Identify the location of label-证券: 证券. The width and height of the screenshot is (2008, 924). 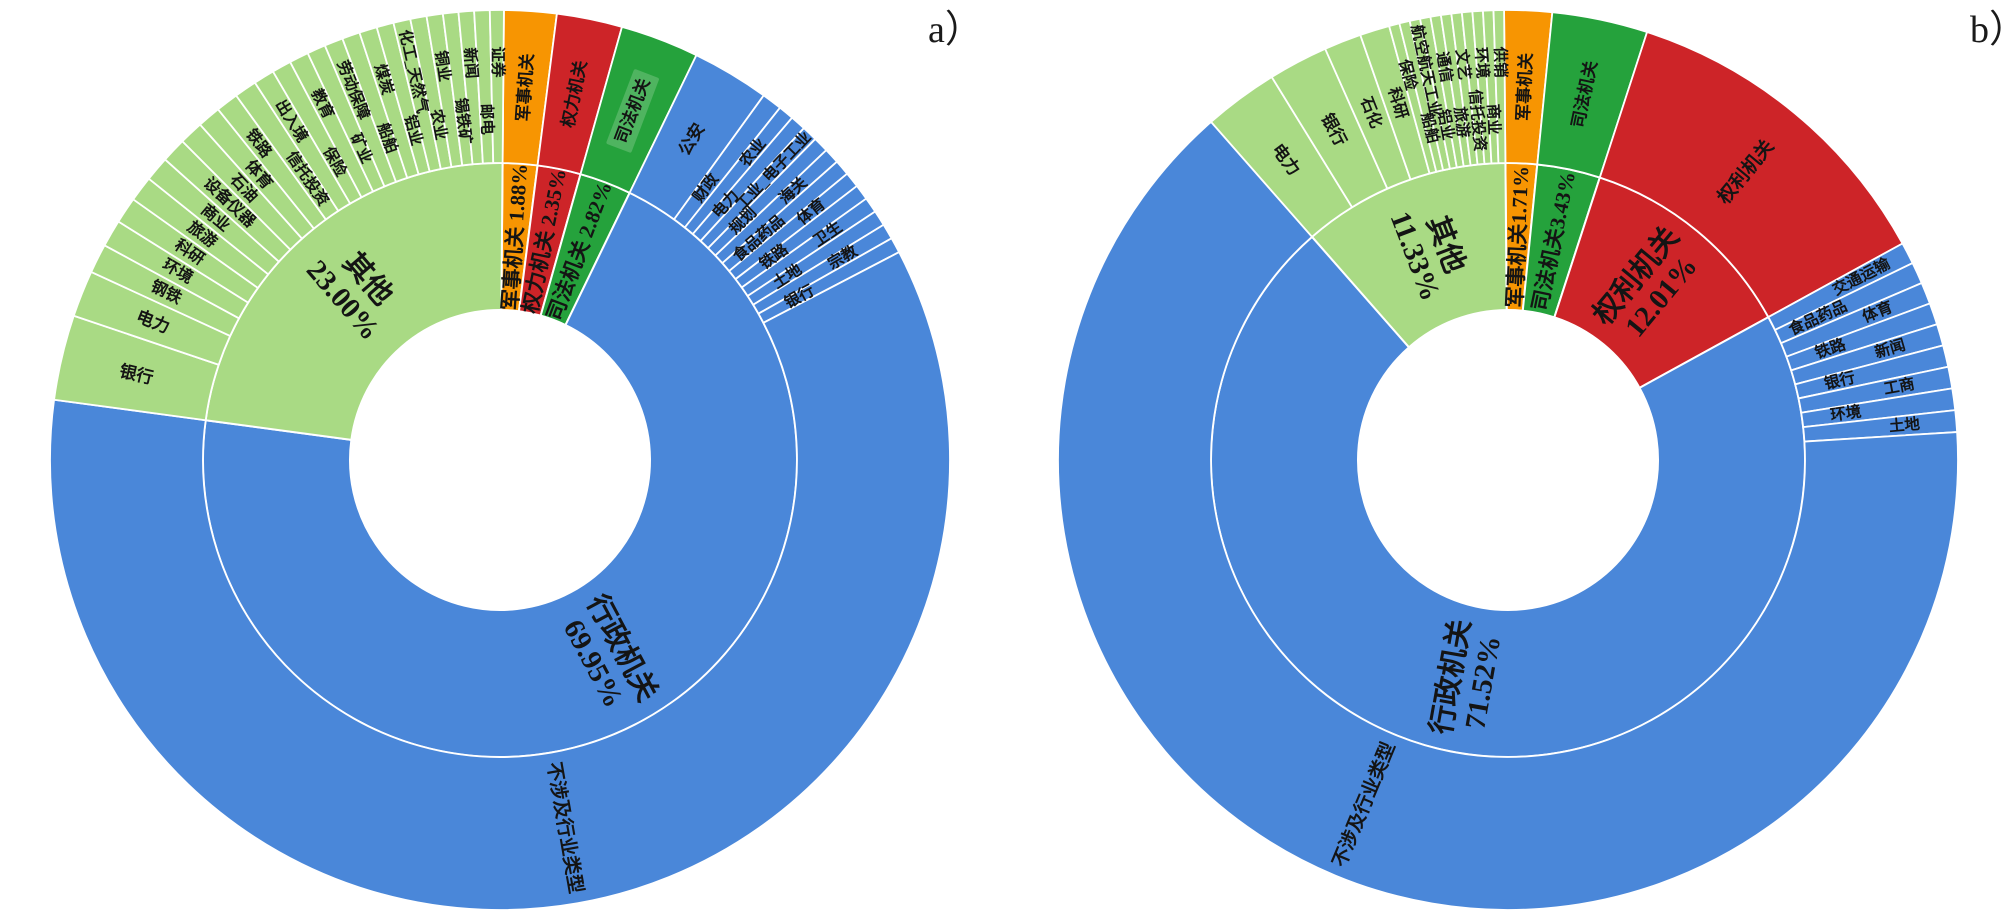
(498, 62).